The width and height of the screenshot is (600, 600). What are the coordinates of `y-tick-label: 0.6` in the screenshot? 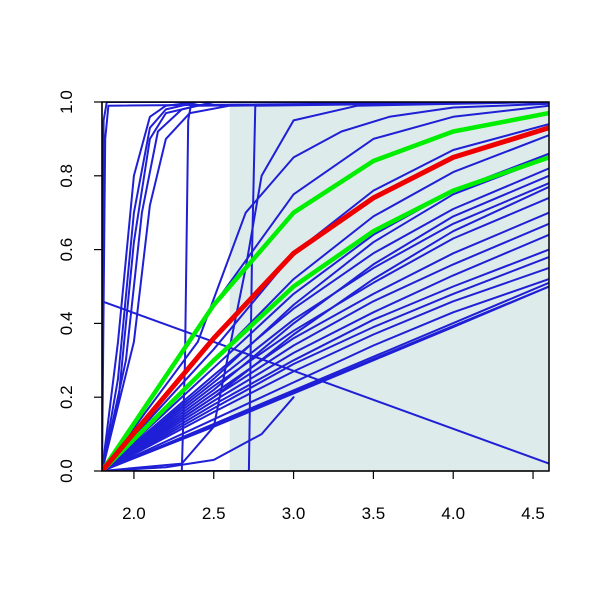 It's located at (66, 250).